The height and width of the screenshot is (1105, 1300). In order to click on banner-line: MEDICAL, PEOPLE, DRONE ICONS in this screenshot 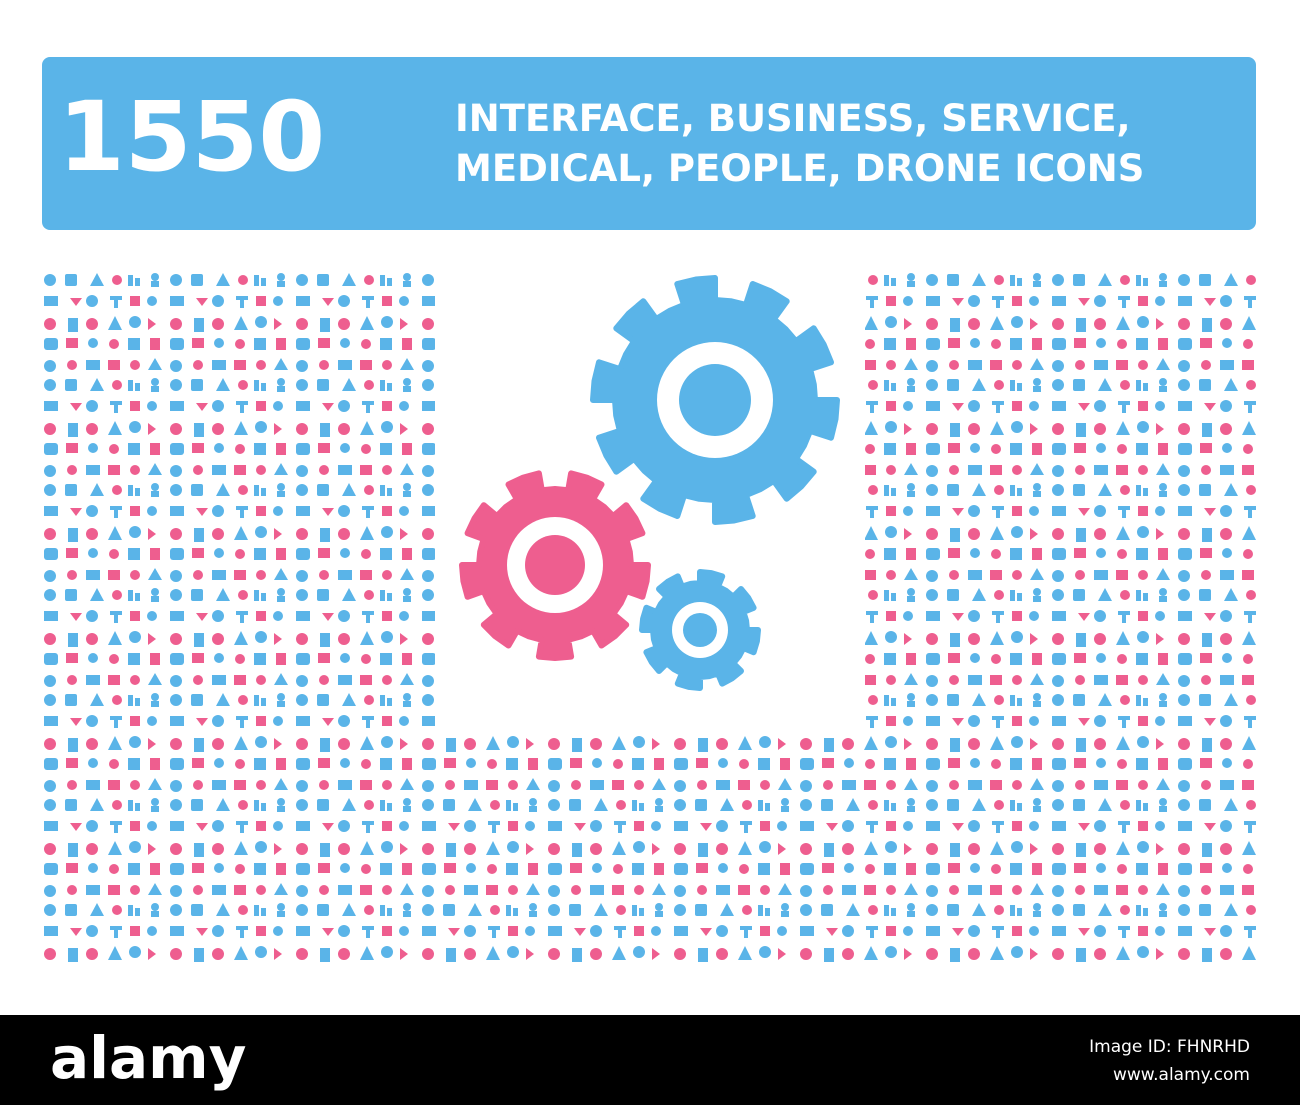, I will do `click(799, 168)`.